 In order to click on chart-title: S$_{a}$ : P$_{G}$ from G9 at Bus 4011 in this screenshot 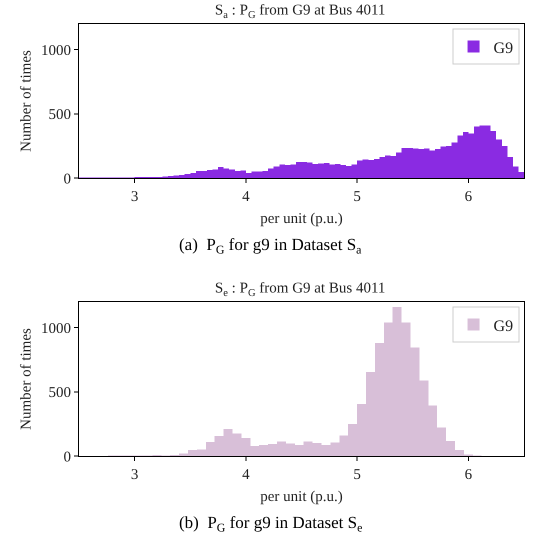, I will do `click(300, 11)`.